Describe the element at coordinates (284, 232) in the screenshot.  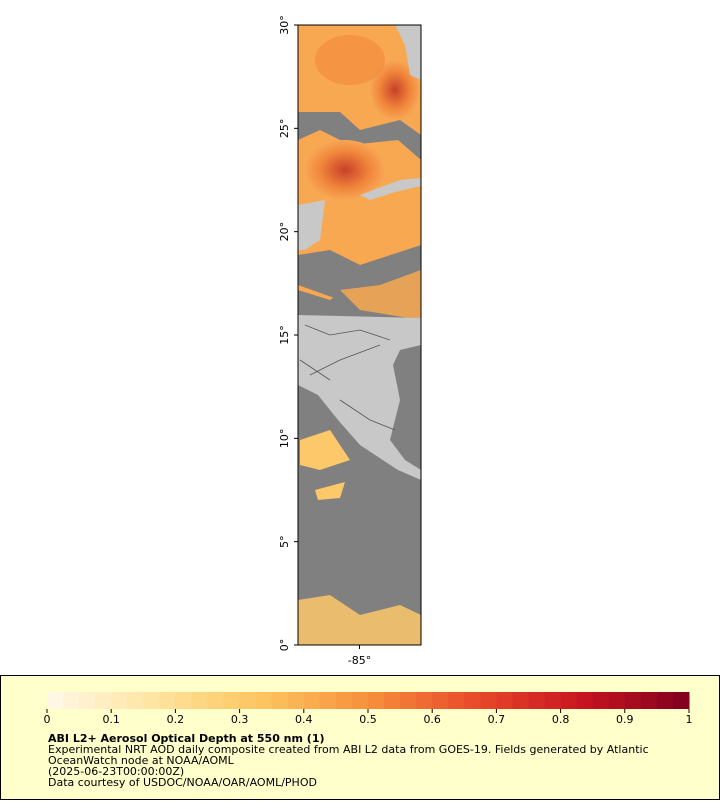
I see `y-tick-label: 20°` at that location.